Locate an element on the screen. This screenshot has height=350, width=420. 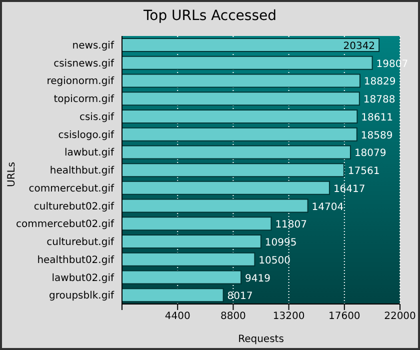
data-label: 11807 is located at coordinates (291, 225).